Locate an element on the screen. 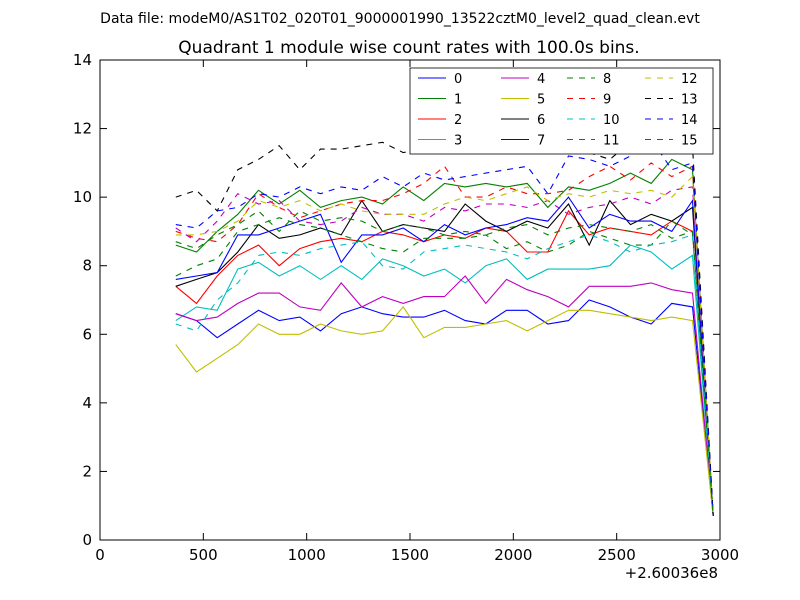 The width and height of the screenshot is (800, 600). x-tick-label: 1500 is located at coordinates (410, 555).